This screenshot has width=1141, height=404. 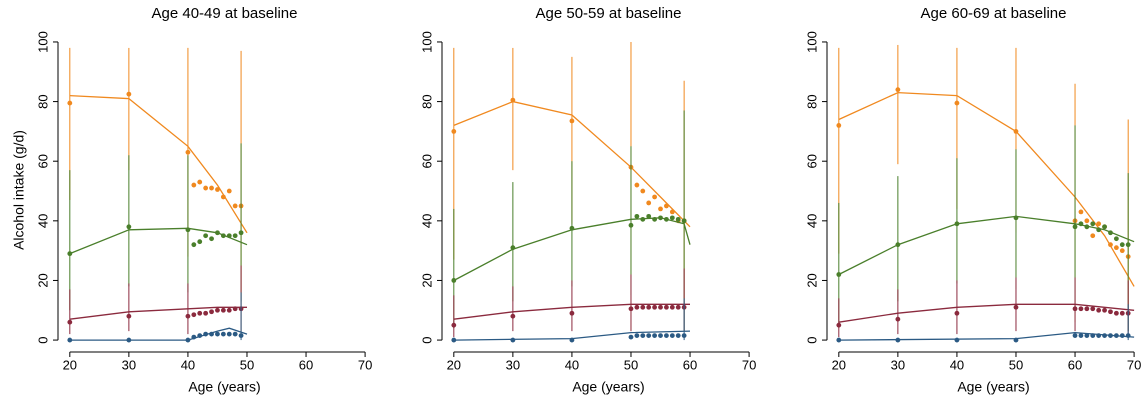 What do you see at coordinates (426, 161) in the screenshot?
I see `y-tick-label: 60` at bounding box center [426, 161].